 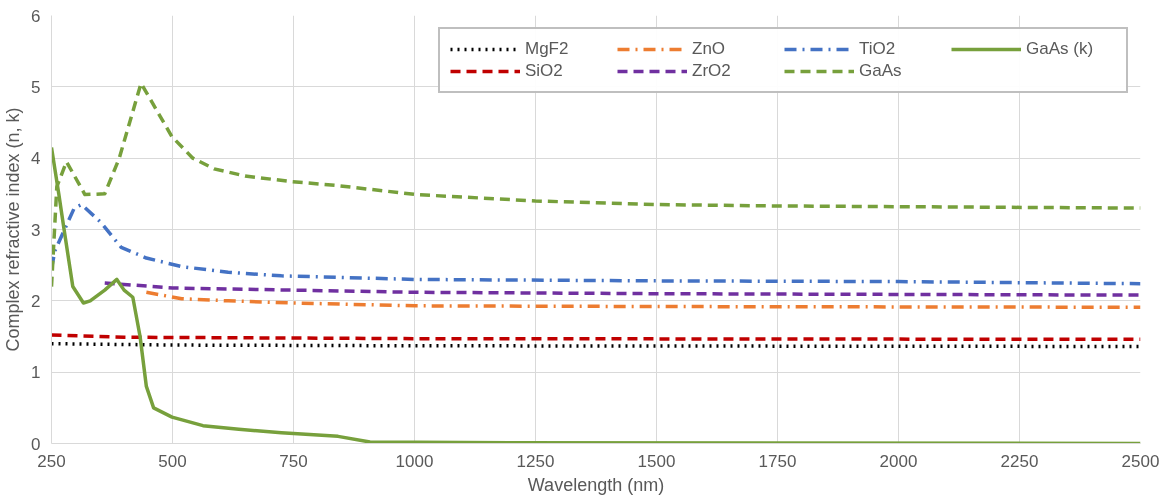 What do you see at coordinates (547, 49) in the screenshot?
I see `legend-label: MgF2` at bounding box center [547, 49].